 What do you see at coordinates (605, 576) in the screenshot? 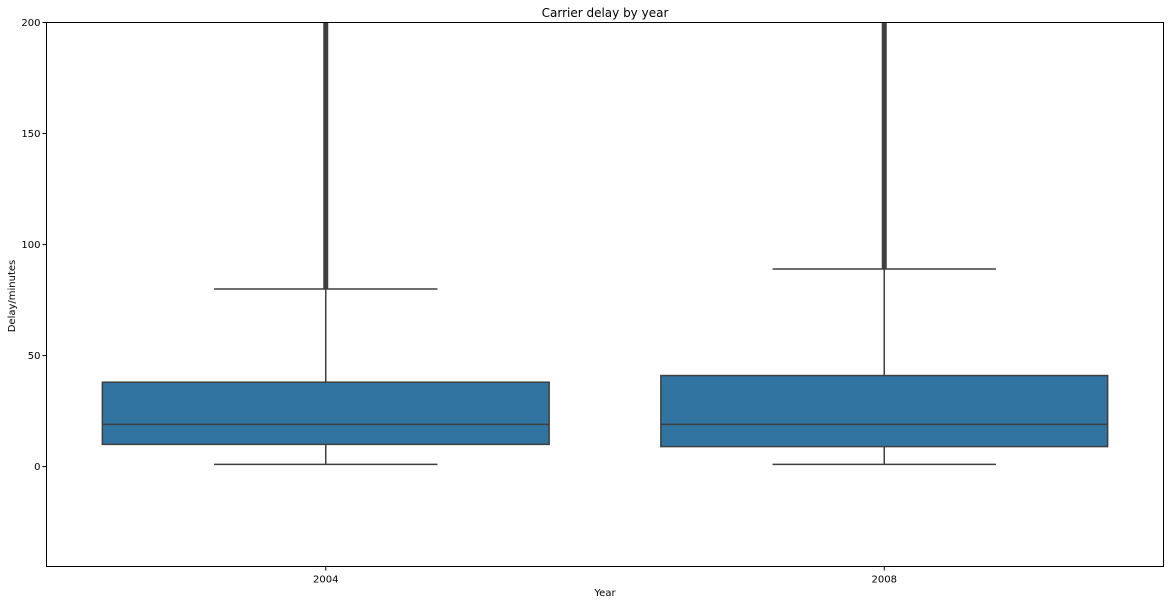
I see `x-axis: 2004 2008` at bounding box center [605, 576].